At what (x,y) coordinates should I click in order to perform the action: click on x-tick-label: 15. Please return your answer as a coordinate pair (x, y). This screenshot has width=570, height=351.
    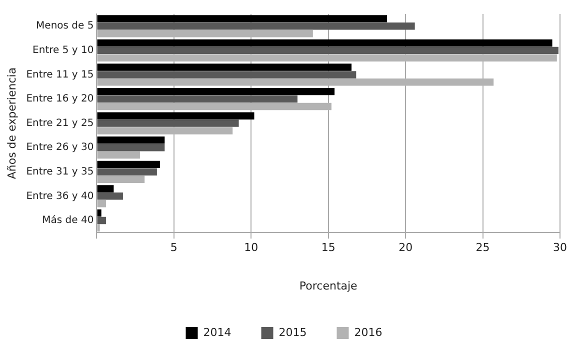
    Looking at the image, I should click on (328, 247).